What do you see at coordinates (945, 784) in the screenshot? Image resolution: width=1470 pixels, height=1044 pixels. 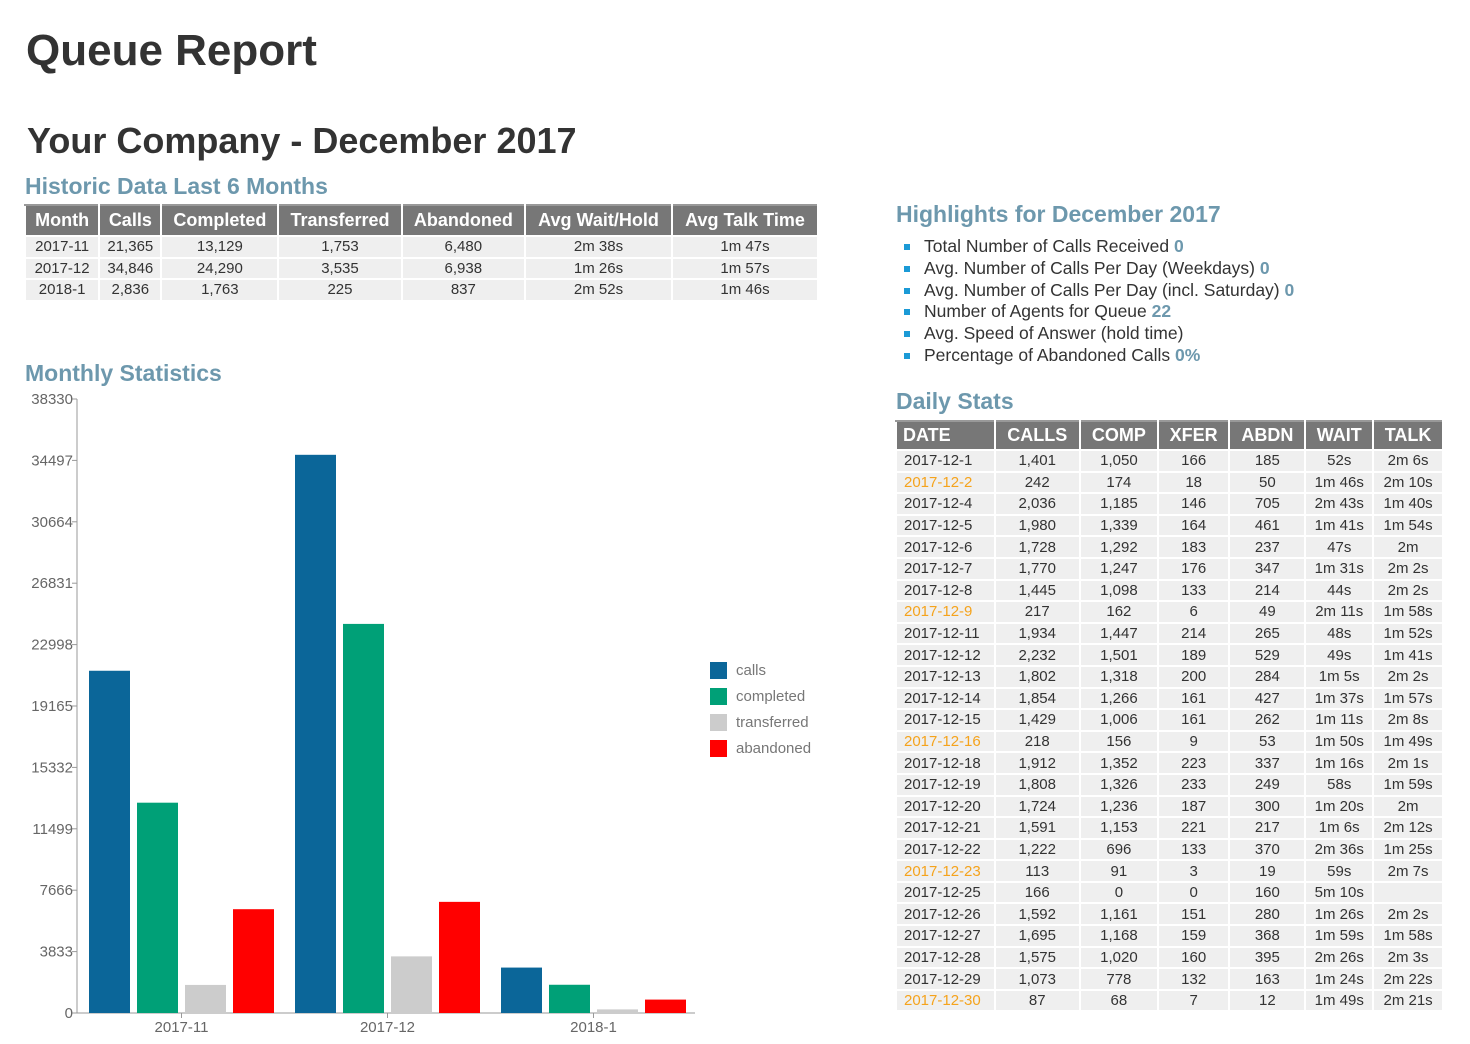 I see `date-cell: 2017-12-19` at bounding box center [945, 784].